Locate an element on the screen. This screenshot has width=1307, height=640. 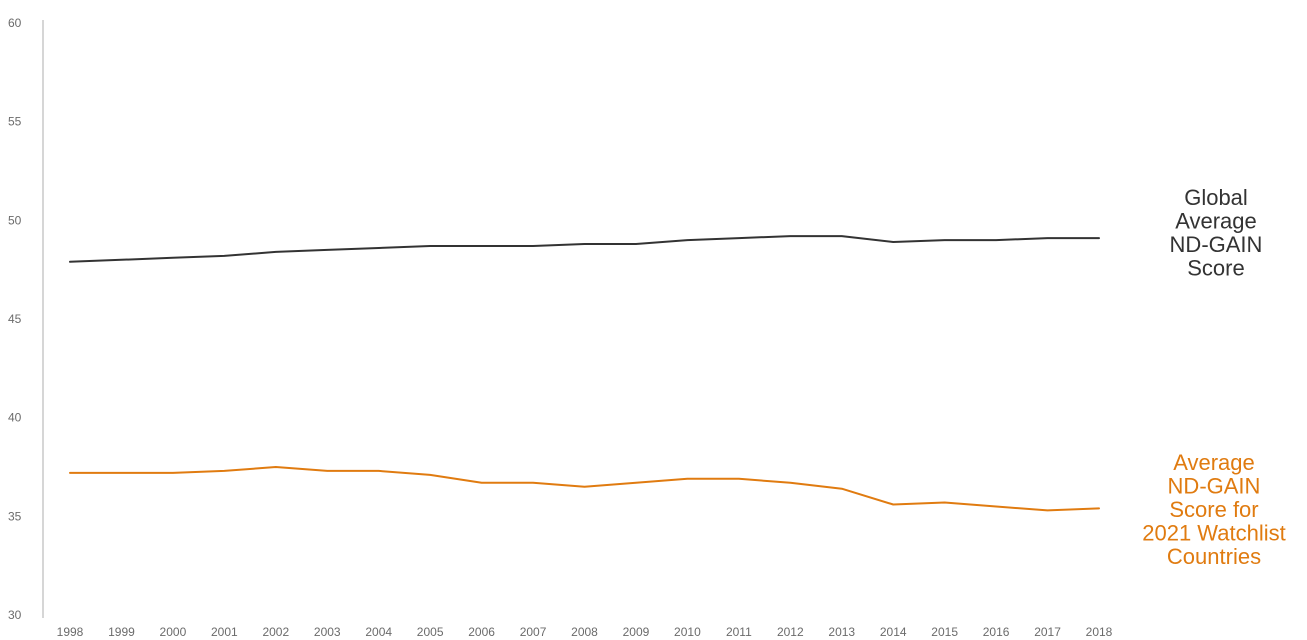
y-axis-ticks: 30 35 40 45 50 55 60 is located at coordinates (15, 319).